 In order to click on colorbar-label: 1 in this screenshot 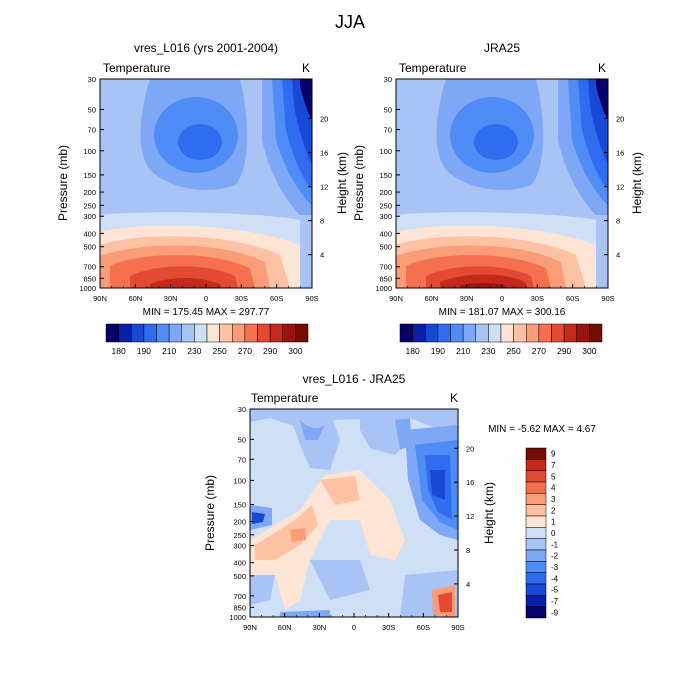, I will do `click(553, 522)`.